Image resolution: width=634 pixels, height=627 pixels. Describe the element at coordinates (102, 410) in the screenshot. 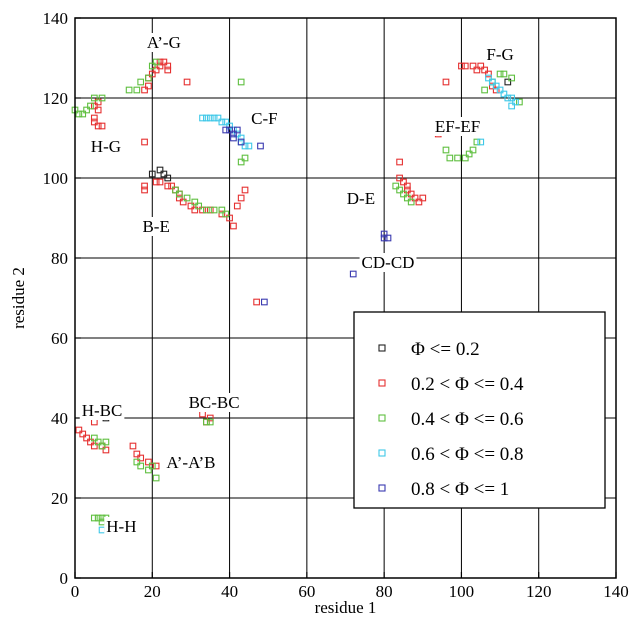

I see `region-label: H-BC` at that location.